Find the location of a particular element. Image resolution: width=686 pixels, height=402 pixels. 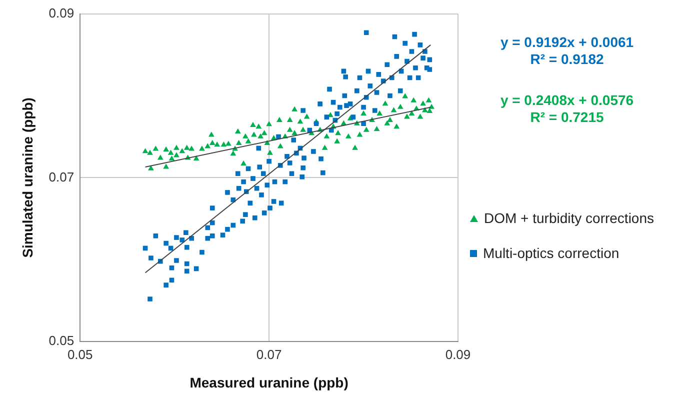

x-tick-label: 0.09 is located at coordinates (458, 354).